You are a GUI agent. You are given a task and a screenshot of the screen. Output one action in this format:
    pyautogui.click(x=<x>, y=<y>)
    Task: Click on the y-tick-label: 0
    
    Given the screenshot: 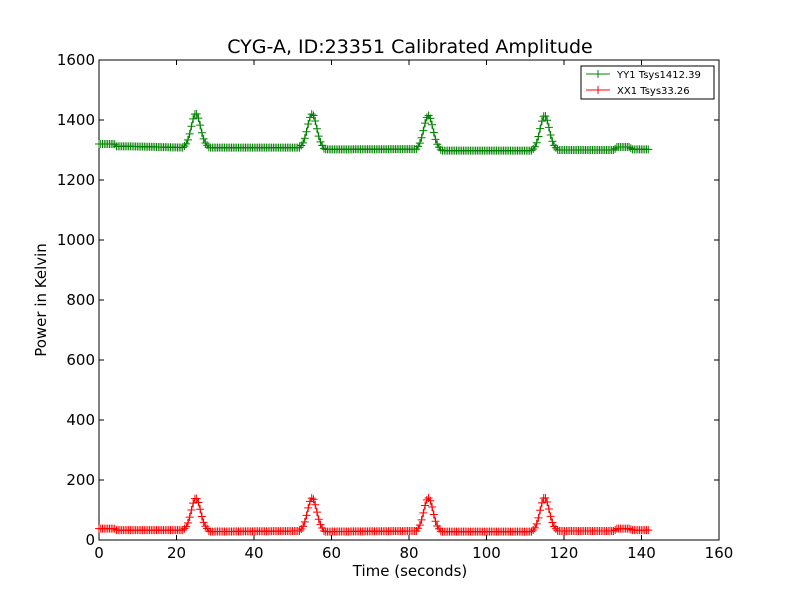 What is the action you would take?
    pyautogui.click(x=90, y=540)
    